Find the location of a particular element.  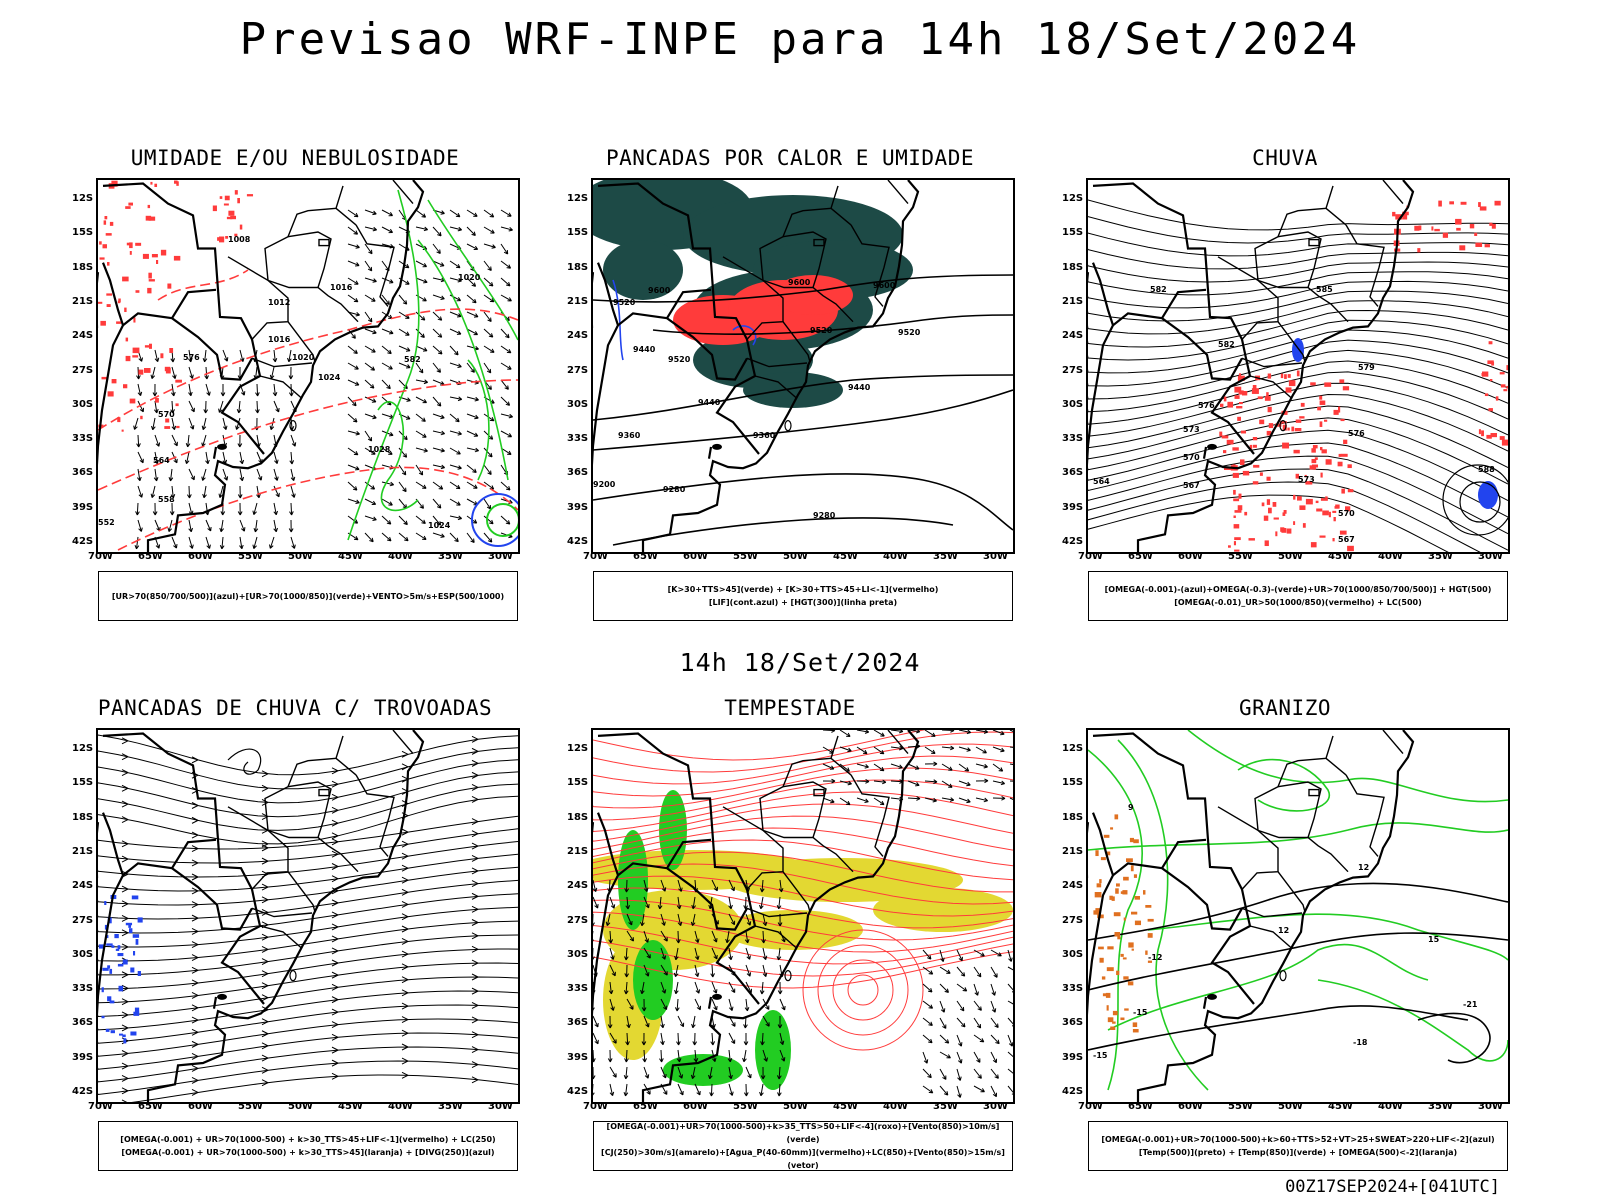

wind-vectors is located at coordinates (967, 1023).